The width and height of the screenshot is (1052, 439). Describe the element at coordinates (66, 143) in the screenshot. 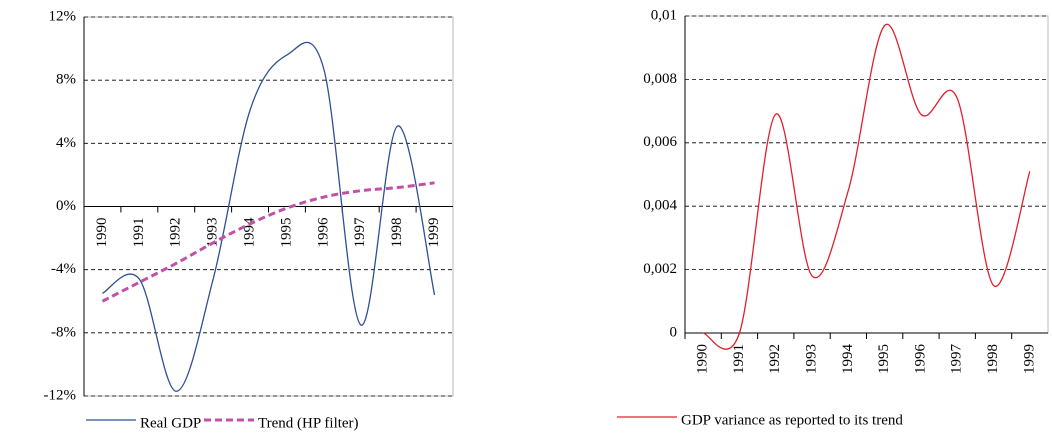

I see `y-tick-label: 4%` at that location.